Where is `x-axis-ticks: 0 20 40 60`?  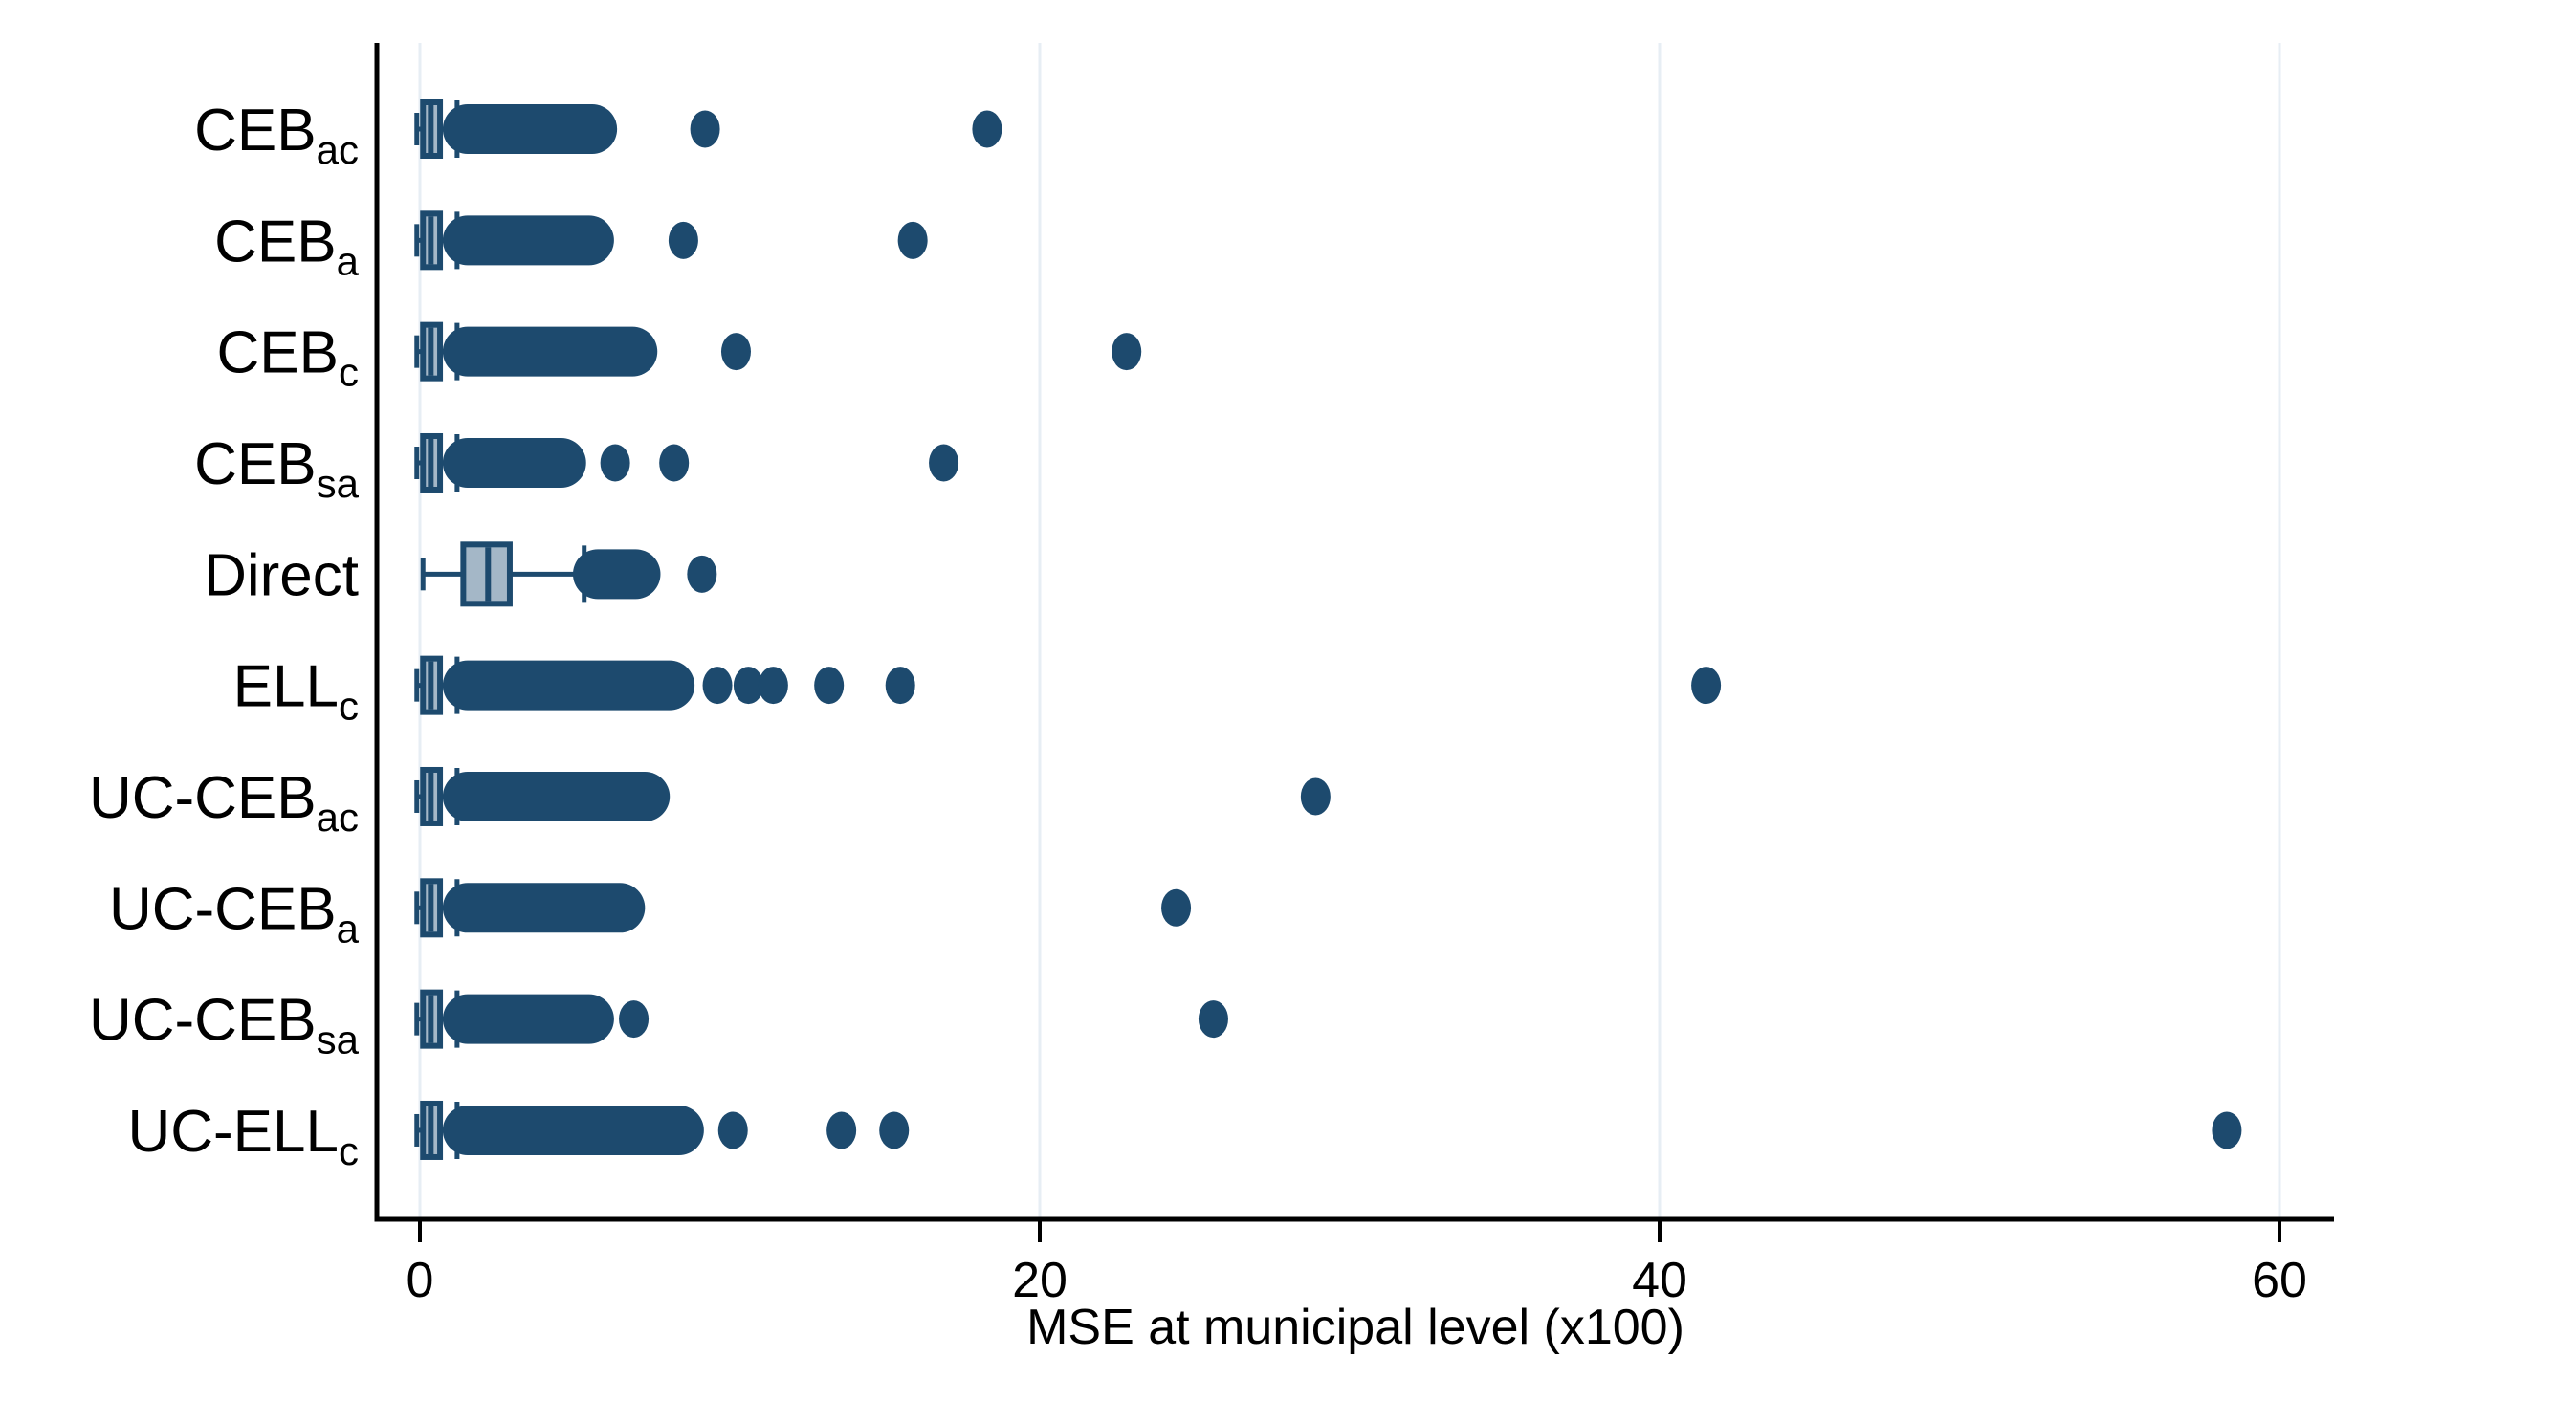
x-axis-ticks: 0 20 40 60 is located at coordinates (1357, 1263).